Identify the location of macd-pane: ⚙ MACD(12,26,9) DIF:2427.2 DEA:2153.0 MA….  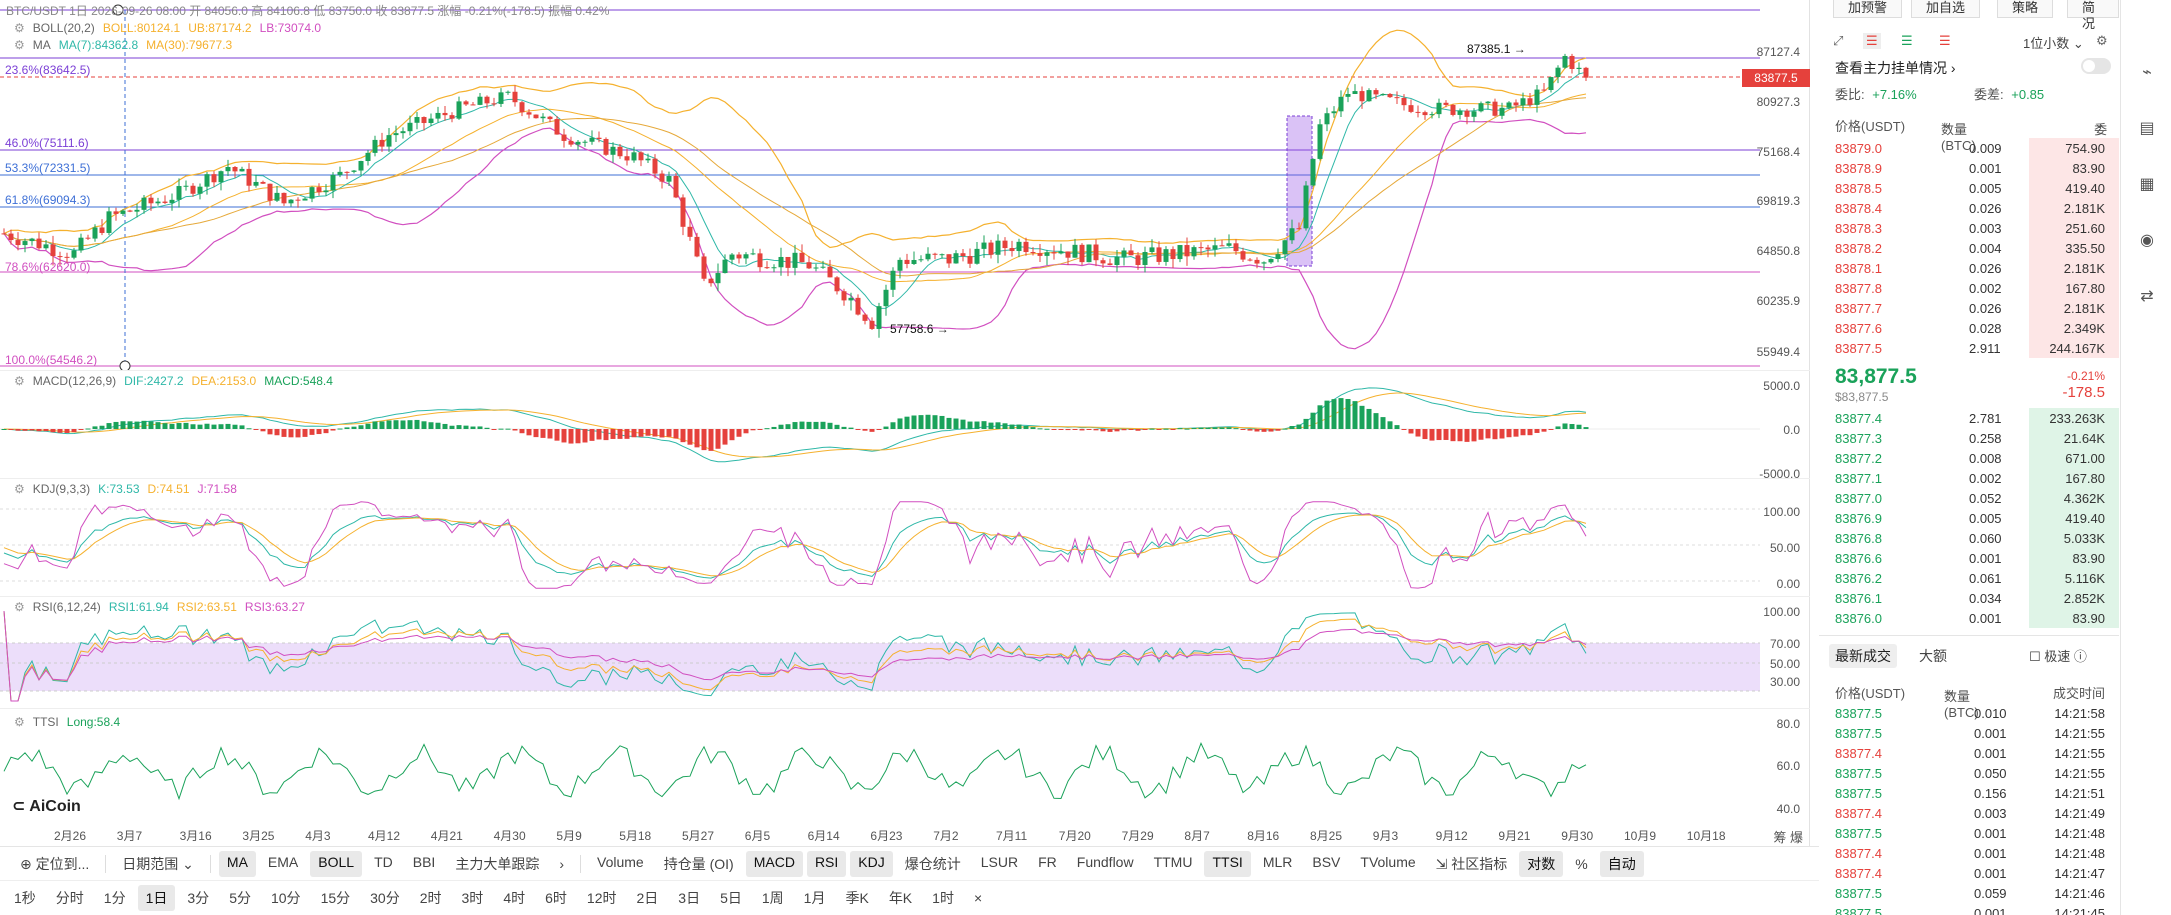
(905, 425).